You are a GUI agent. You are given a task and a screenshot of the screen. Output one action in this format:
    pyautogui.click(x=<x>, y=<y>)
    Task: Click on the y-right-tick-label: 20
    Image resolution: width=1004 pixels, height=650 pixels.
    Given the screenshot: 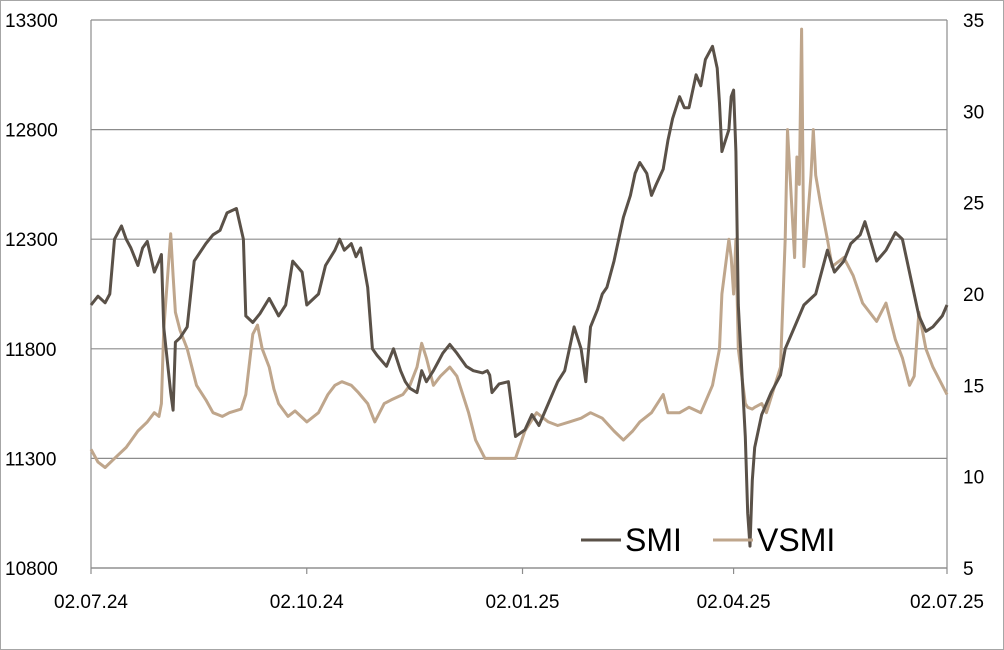 What is the action you would take?
    pyautogui.click(x=973, y=295)
    